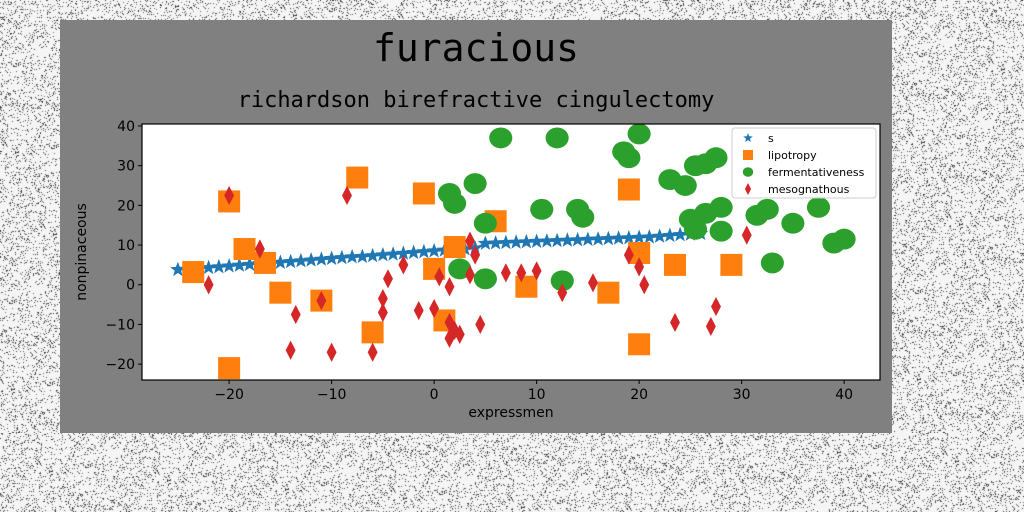  What do you see at coordinates (229, 395) in the screenshot?
I see `x-tick-label: −20` at bounding box center [229, 395].